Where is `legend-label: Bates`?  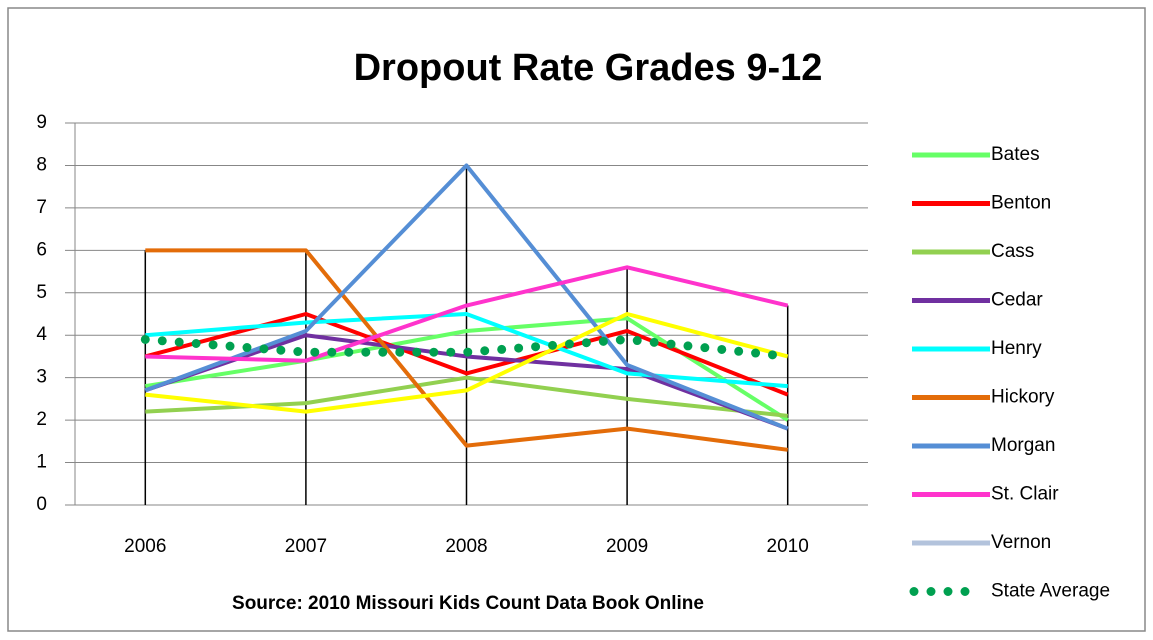 legend-label: Bates is located at coordinates (1015, 154).